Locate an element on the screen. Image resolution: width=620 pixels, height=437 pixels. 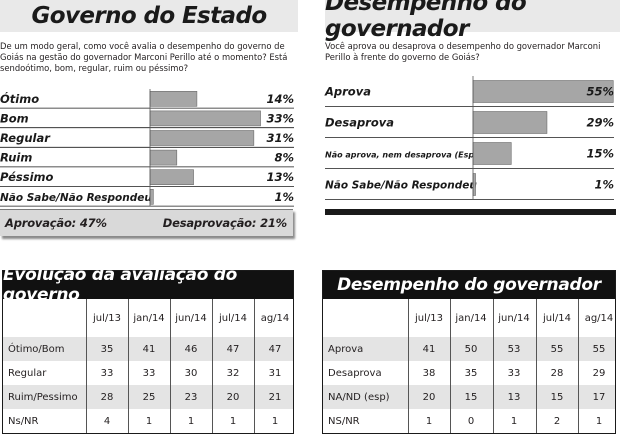
performance-table-cell: 35 is located at coordinates (471, 373).